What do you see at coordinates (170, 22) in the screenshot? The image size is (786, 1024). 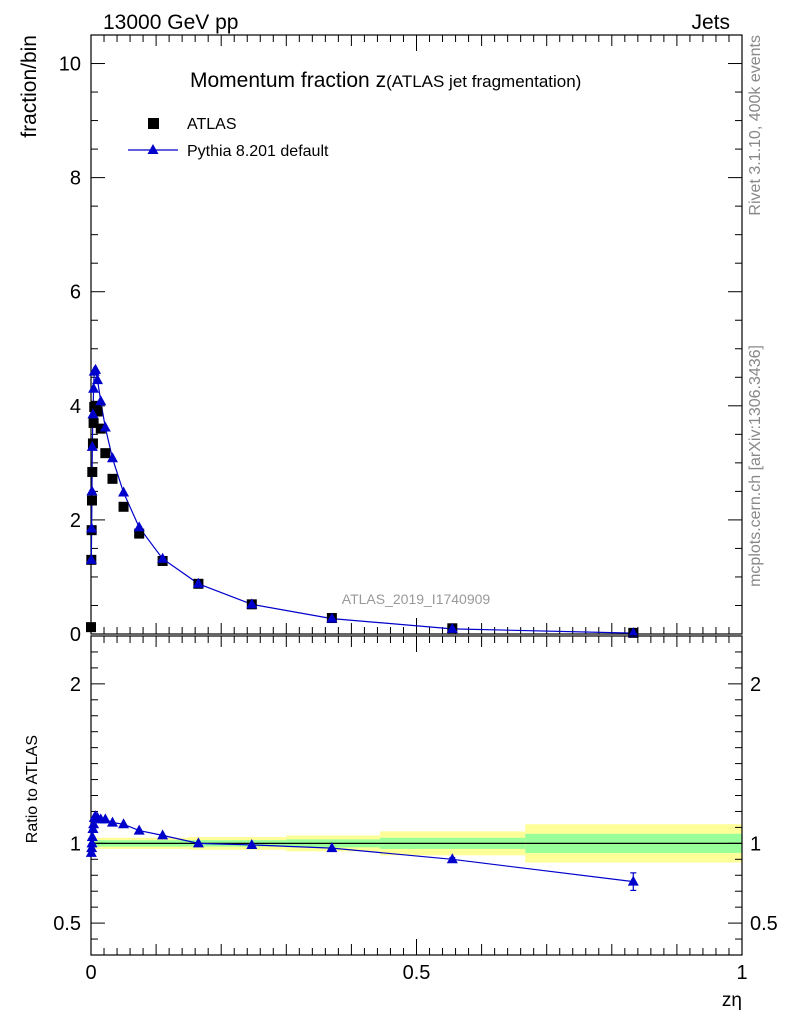 I see `header-left-label: 13000 GeV pp` at bounding box center [170, 22].